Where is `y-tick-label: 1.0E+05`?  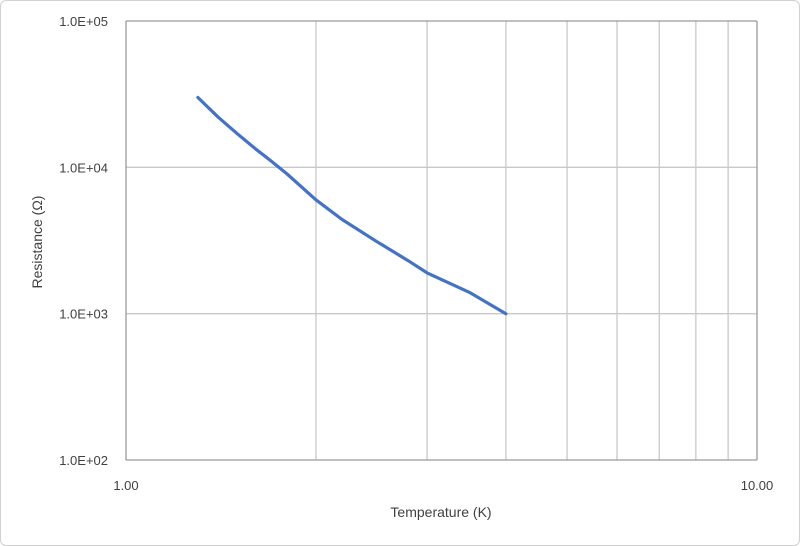
y-tick-label: 1.0E+05 is located at coordinates (83, 21).